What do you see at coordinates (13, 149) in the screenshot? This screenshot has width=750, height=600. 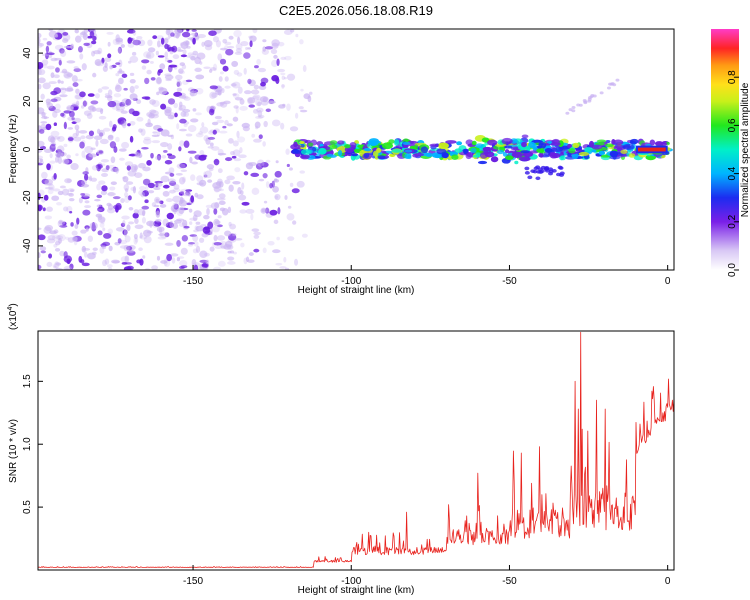 I see `spectrogram-ylabel: Frequency (Hz)` at bounding box center [13, 149].